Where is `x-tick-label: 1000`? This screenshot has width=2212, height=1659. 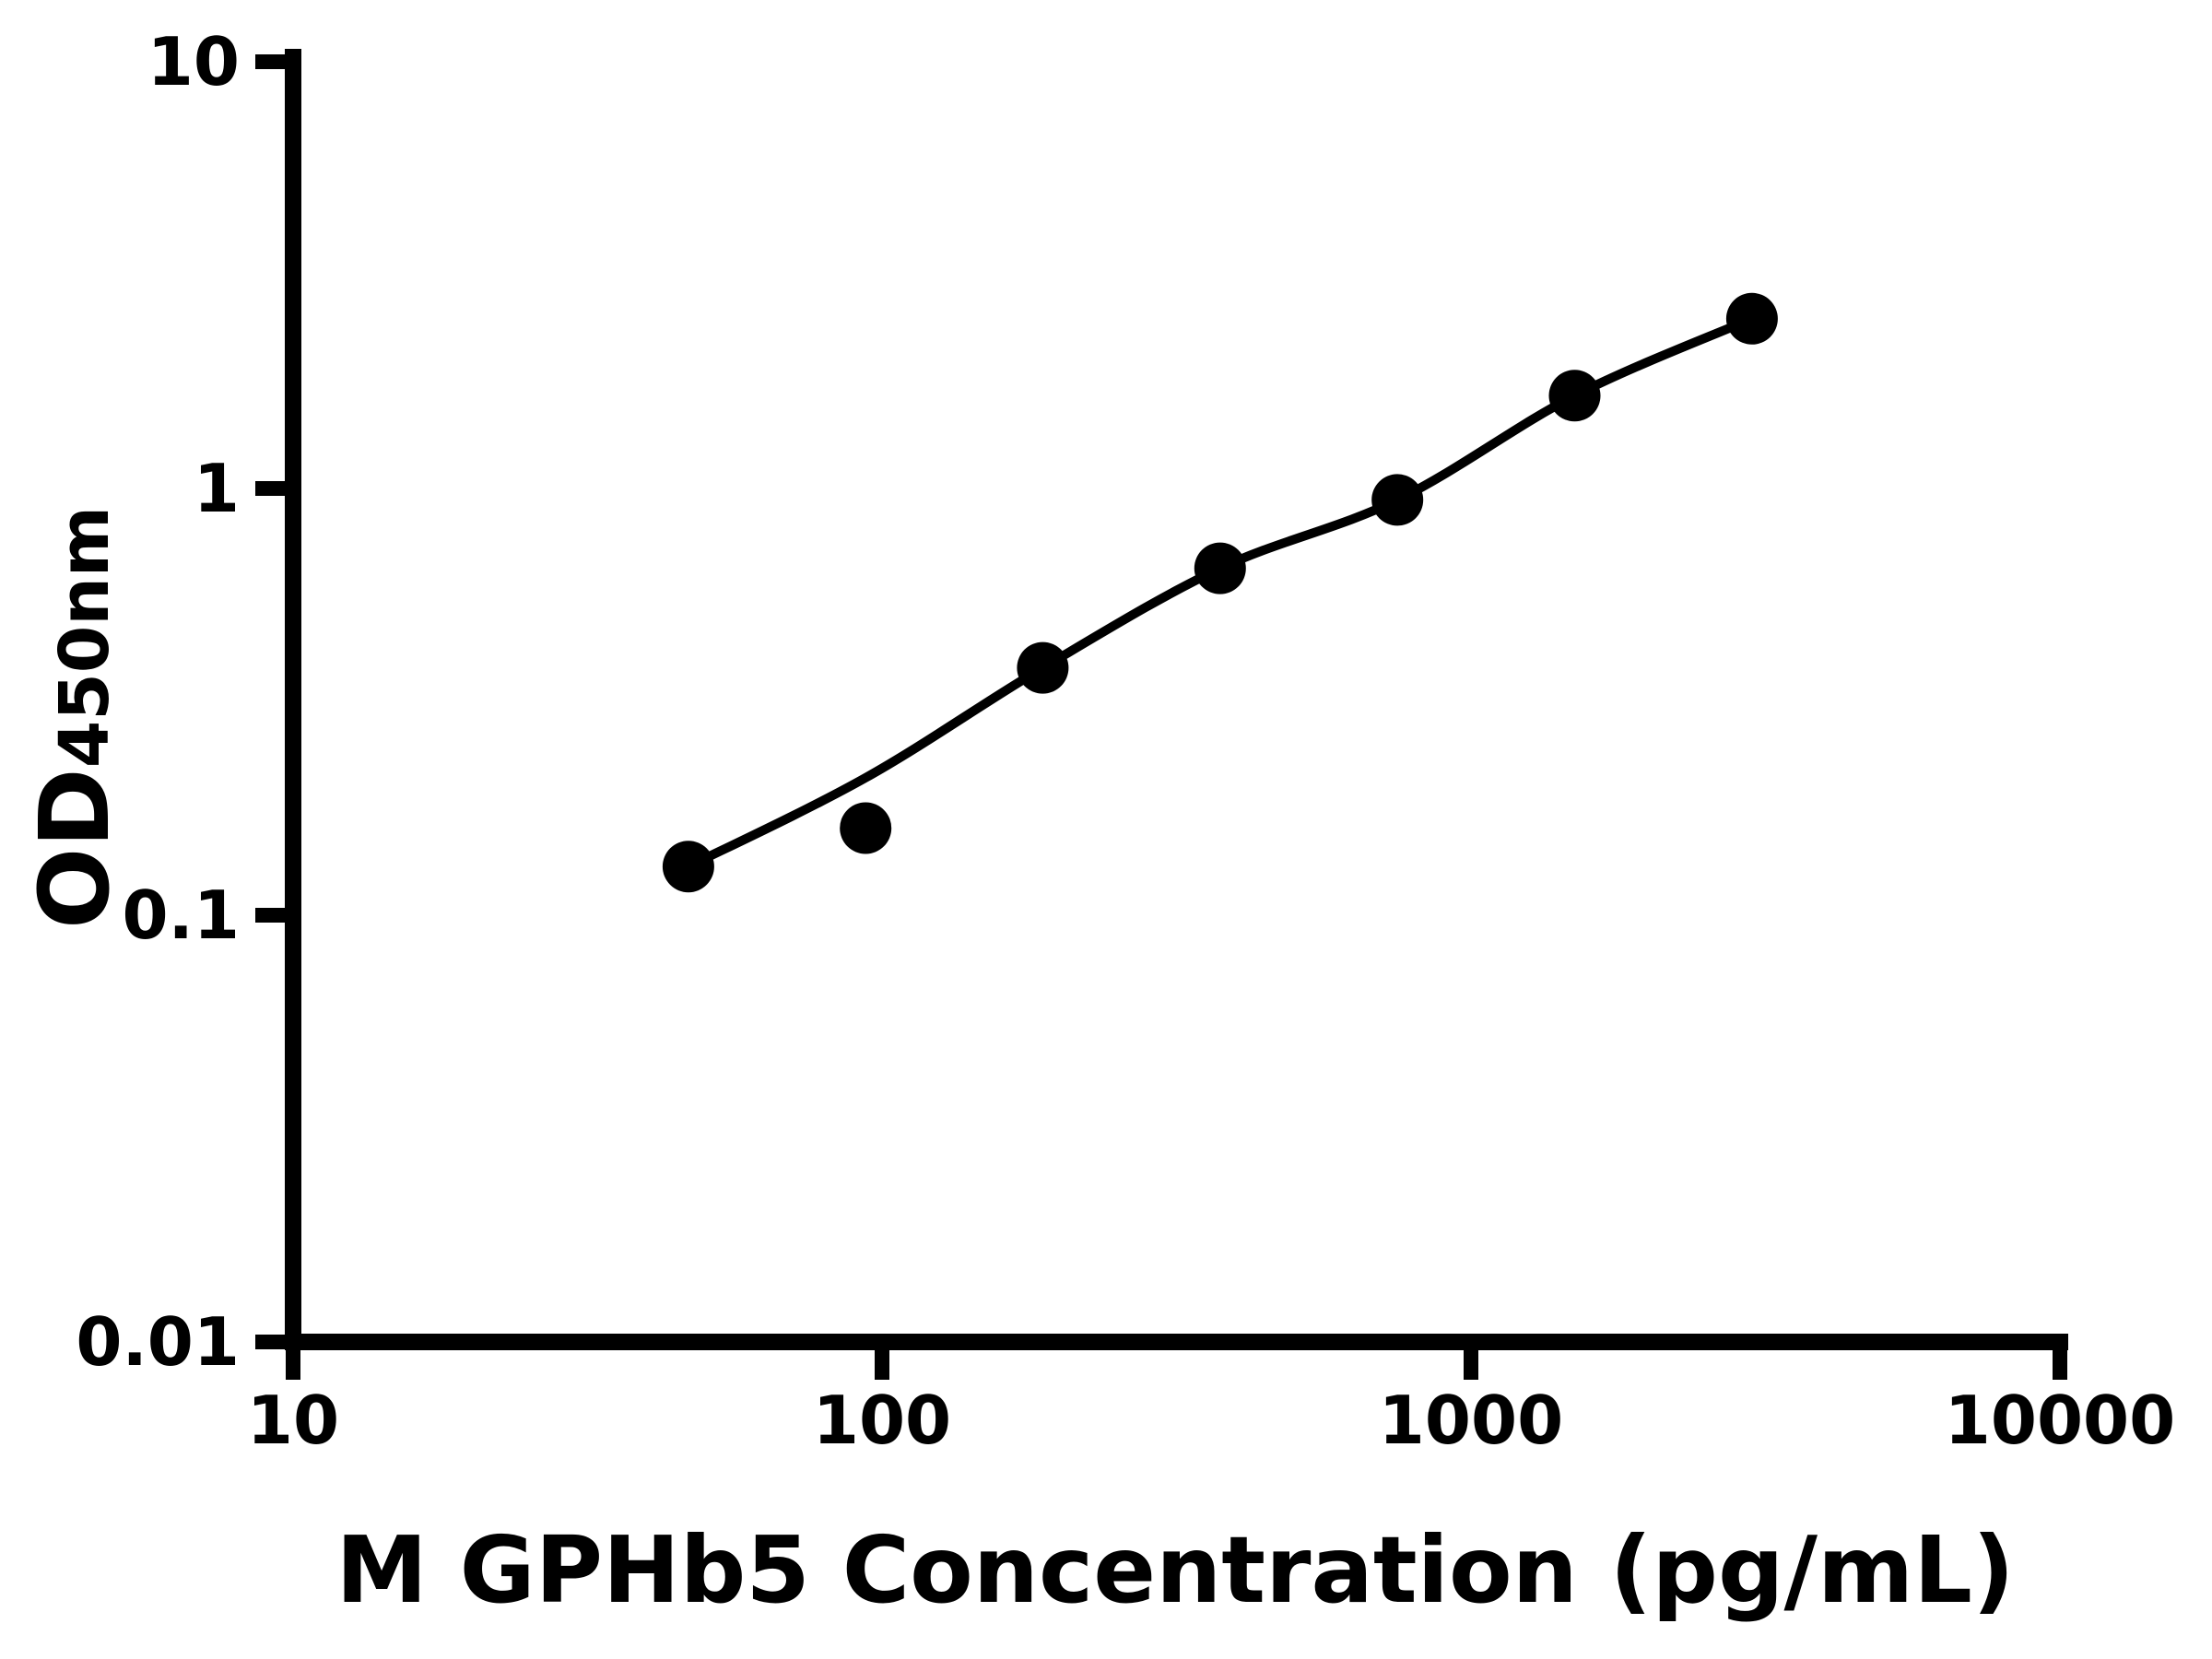 x-tick-label: 1000 is located at coordinates (1471, 1420).